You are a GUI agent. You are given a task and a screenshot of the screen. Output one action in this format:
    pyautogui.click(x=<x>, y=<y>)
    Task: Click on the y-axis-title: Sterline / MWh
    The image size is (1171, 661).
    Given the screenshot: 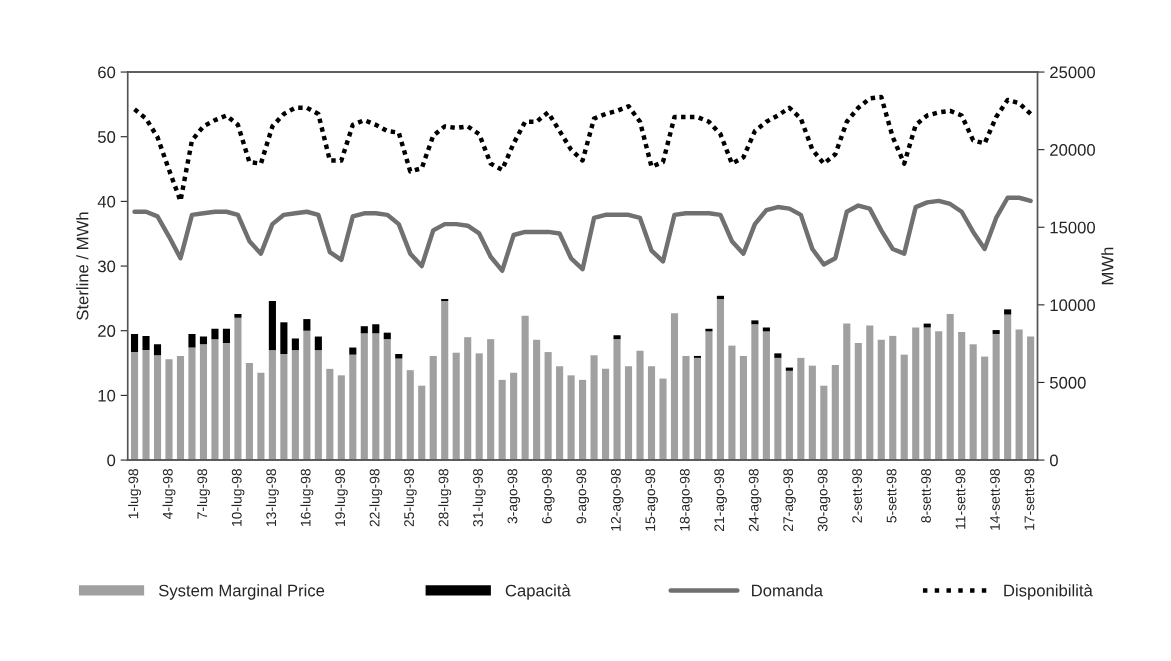 What is the action you would take?
    pyautogui.click(x=82, y=266)
    